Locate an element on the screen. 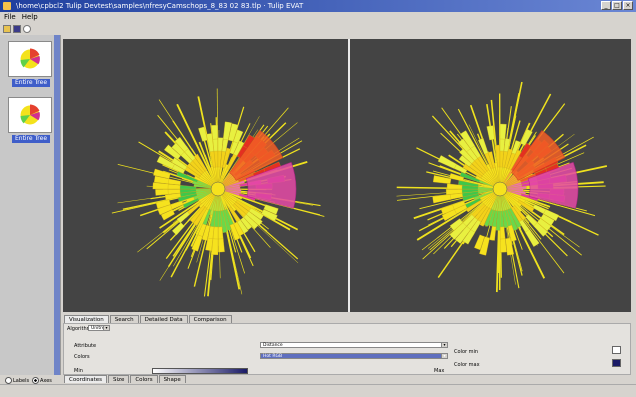 This screenshot has width=636, height=397. toolbar is located at coordinates (318, 29).